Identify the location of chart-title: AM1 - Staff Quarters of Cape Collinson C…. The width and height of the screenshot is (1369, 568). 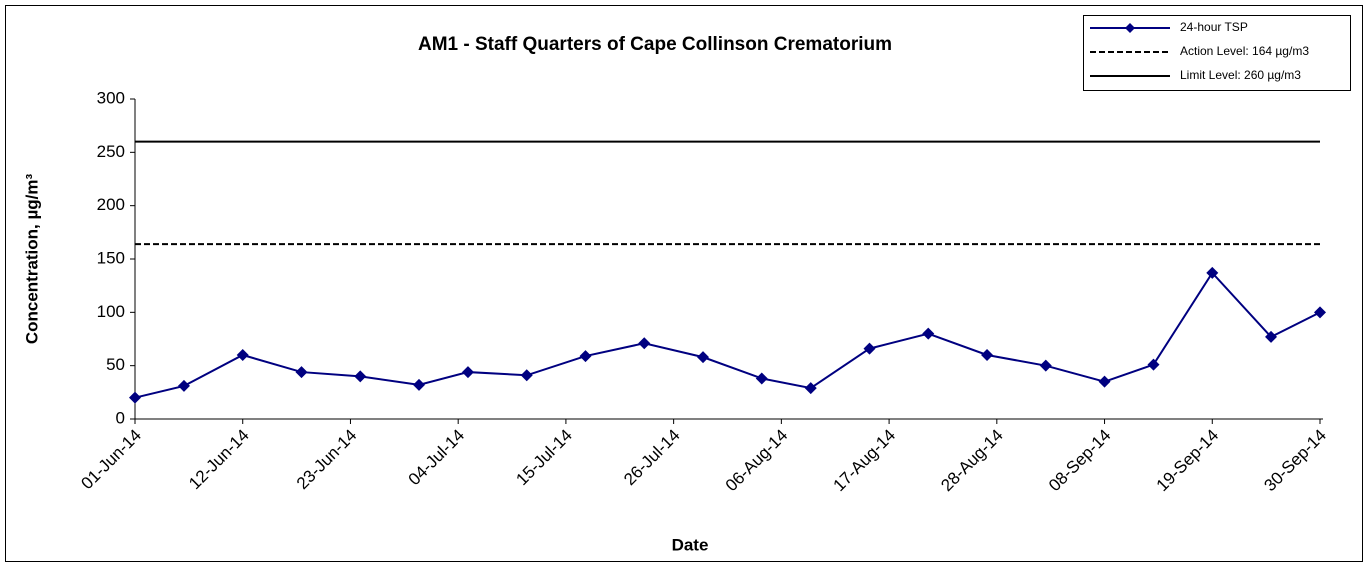
(655, 44).